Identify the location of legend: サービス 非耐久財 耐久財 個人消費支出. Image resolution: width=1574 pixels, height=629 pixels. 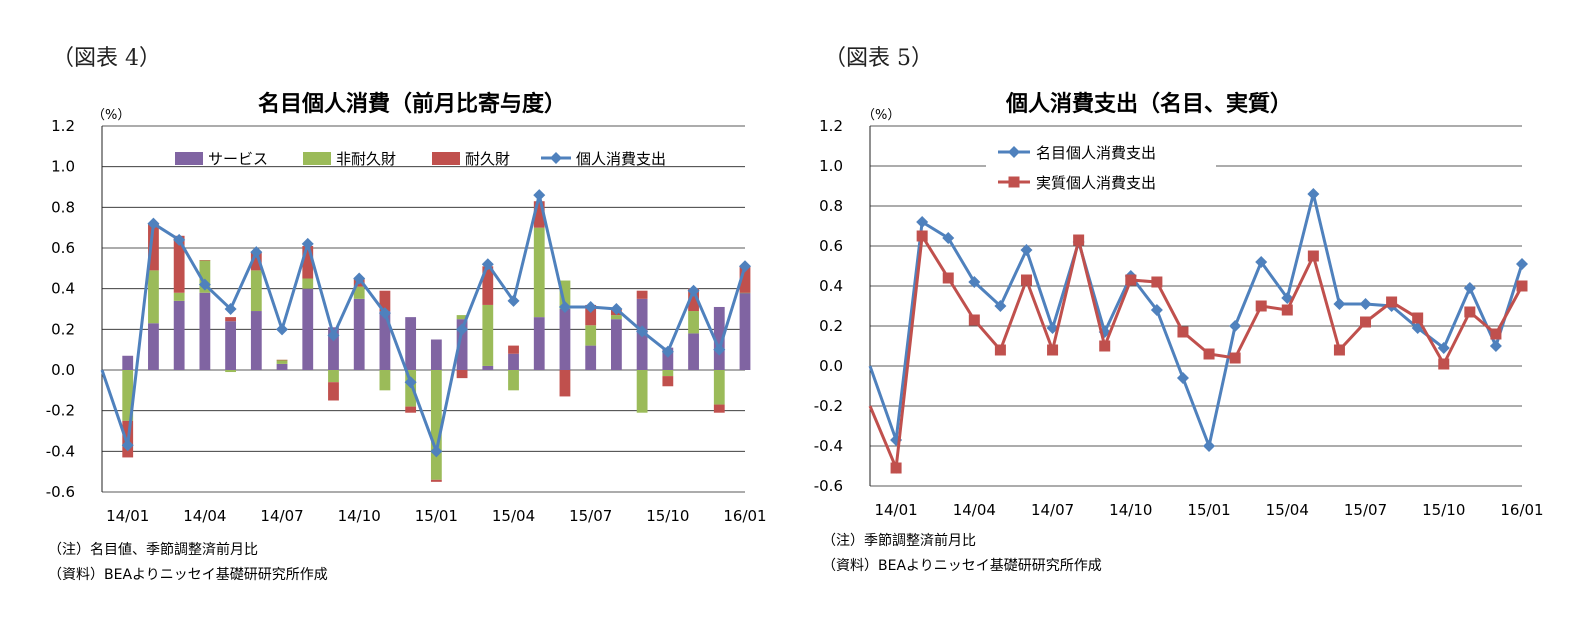
(420, 159).